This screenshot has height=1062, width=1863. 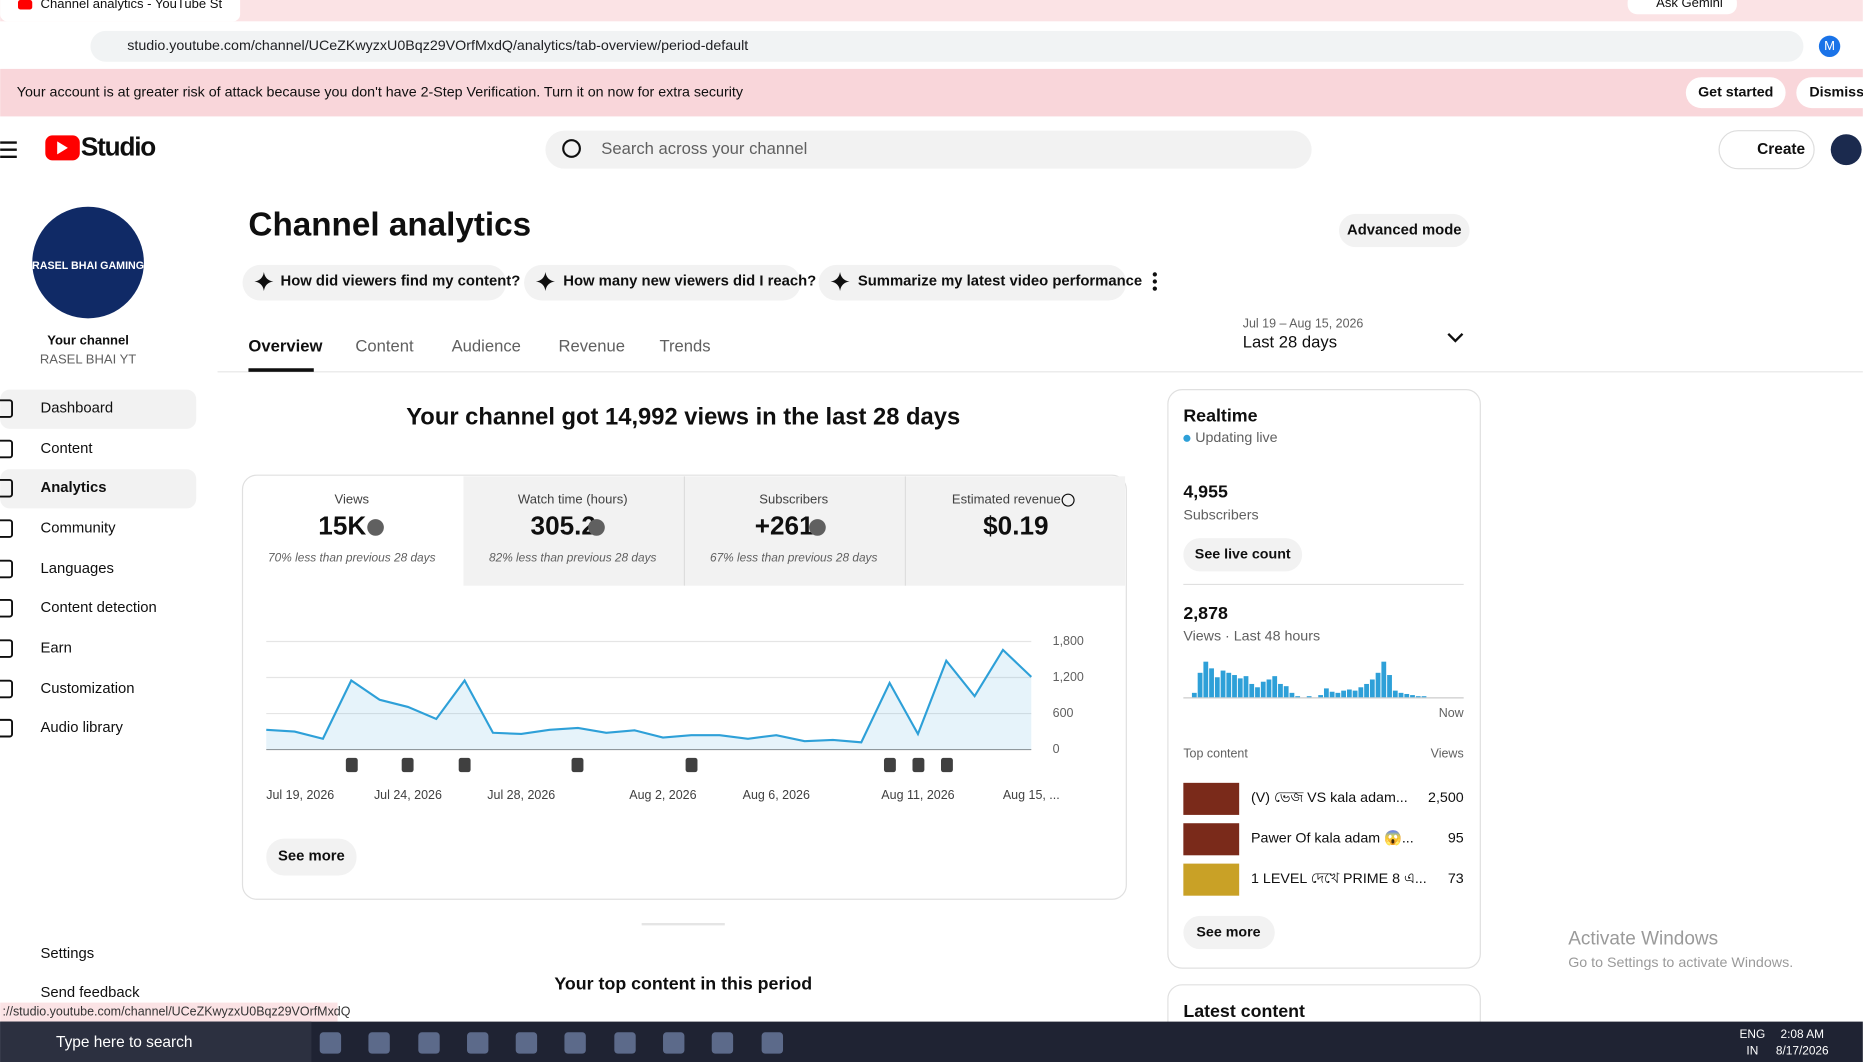 What do you see at coordinates (389, 225) in the screenshot?
I see `page-title: Channel analytics` at bounding box center [389, 225].